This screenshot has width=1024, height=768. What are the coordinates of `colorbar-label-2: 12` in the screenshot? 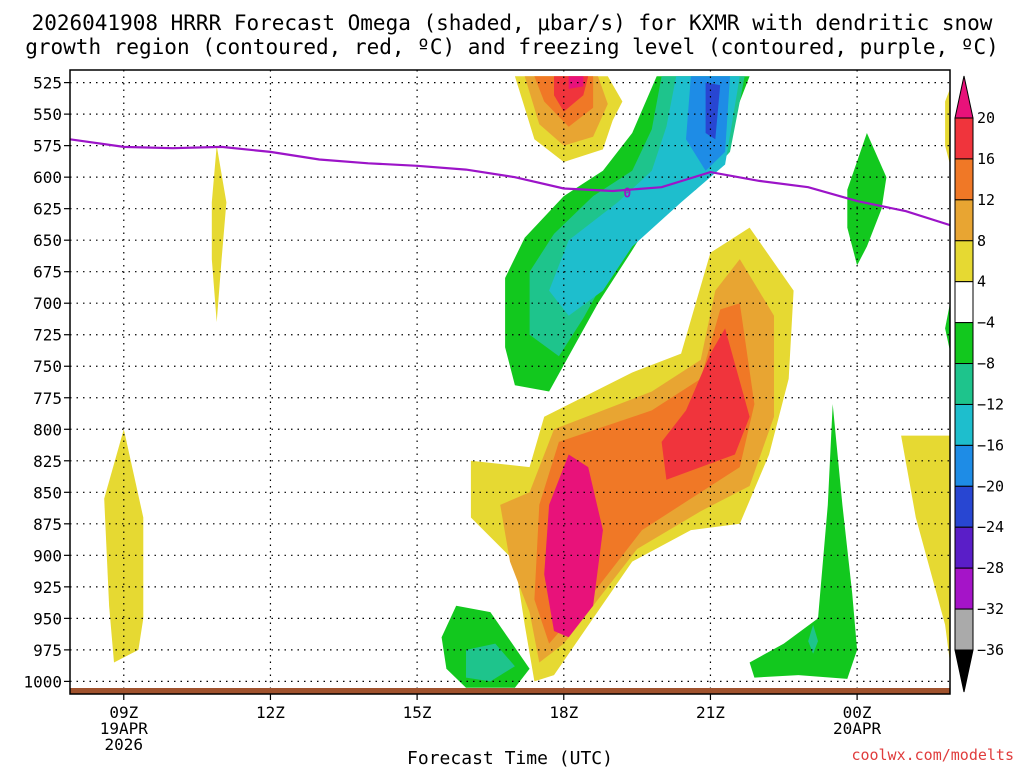 It's located at (986, 200).